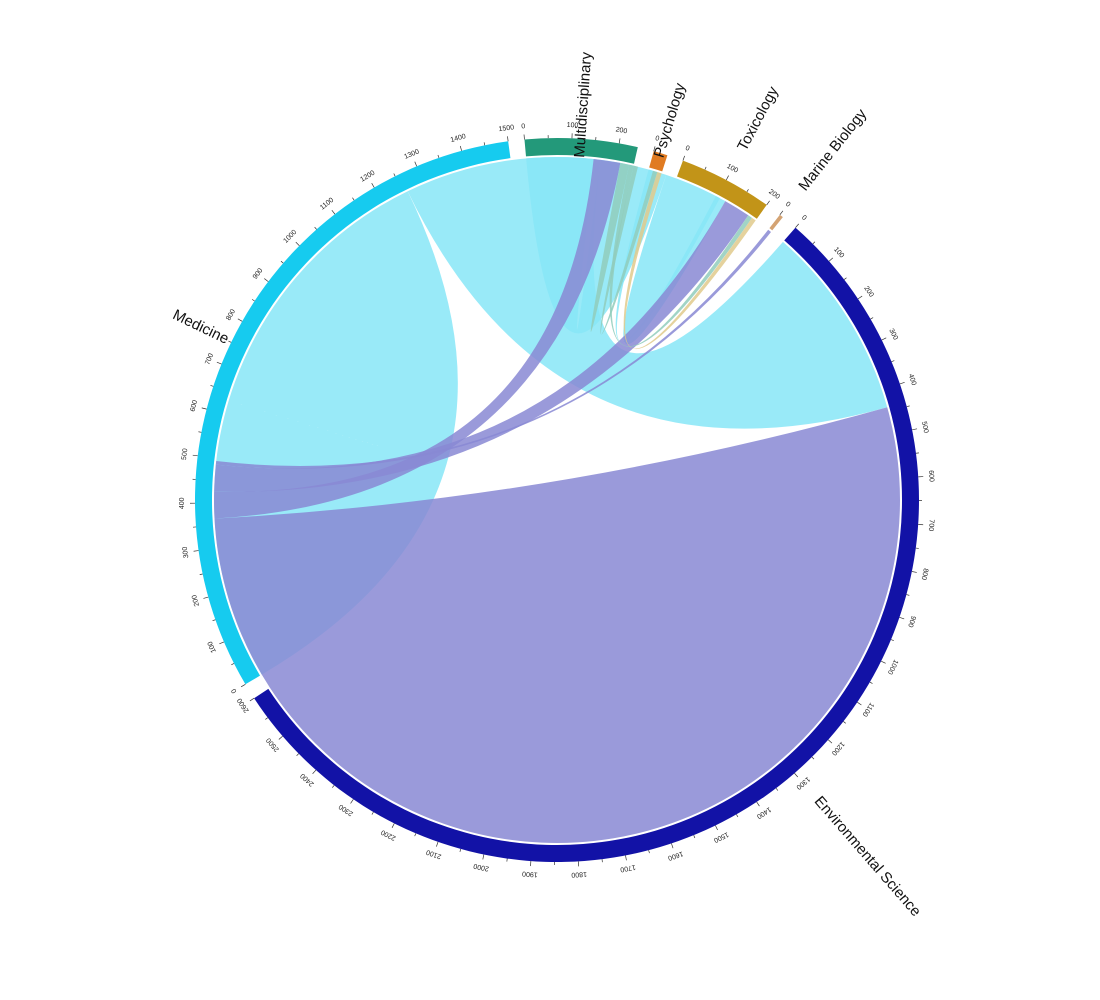 The image size is (1100, 1000). I want to click on tick-label-environmental-science: 500, so click(924, 427).